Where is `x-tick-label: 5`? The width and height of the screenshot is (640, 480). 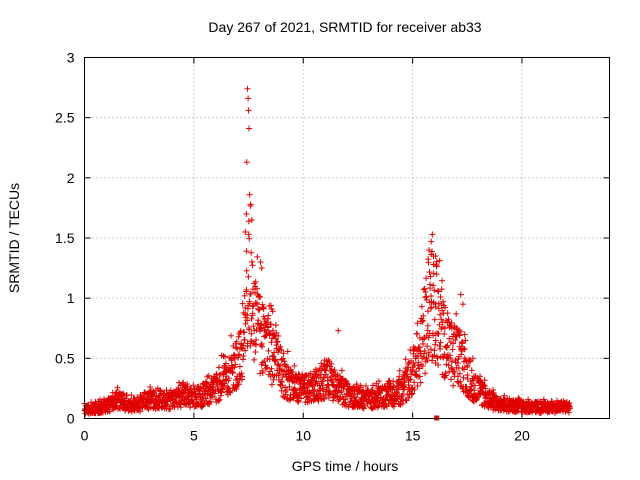
x-tick-label: 5 is located at coordinates (194, 436).